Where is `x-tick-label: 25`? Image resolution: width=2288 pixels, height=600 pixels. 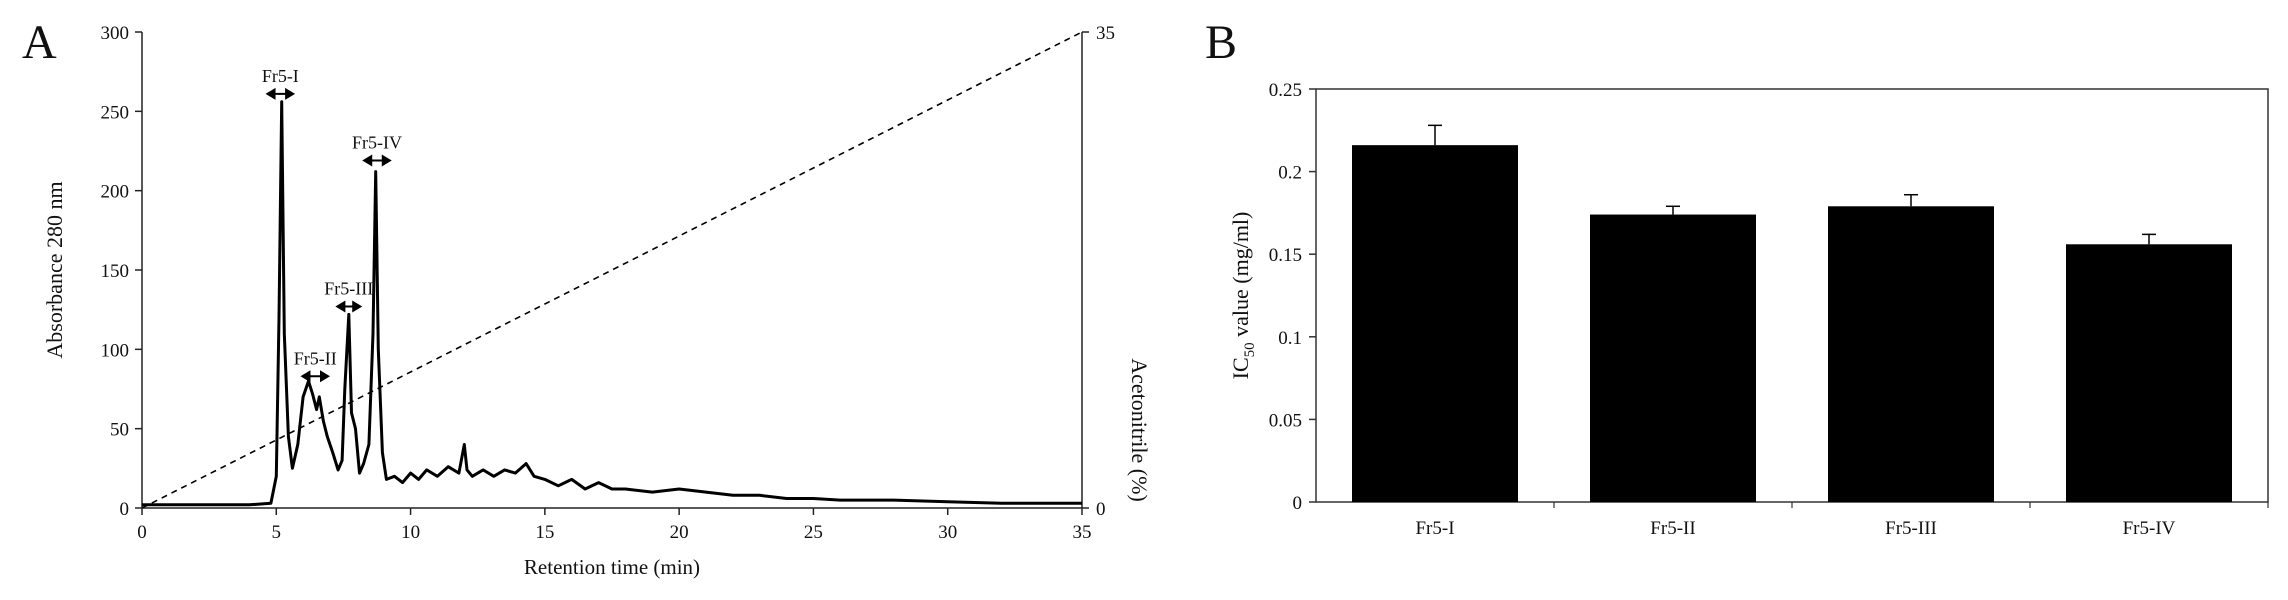
x-tick-label: 25 is located at coordinates (813, 532).